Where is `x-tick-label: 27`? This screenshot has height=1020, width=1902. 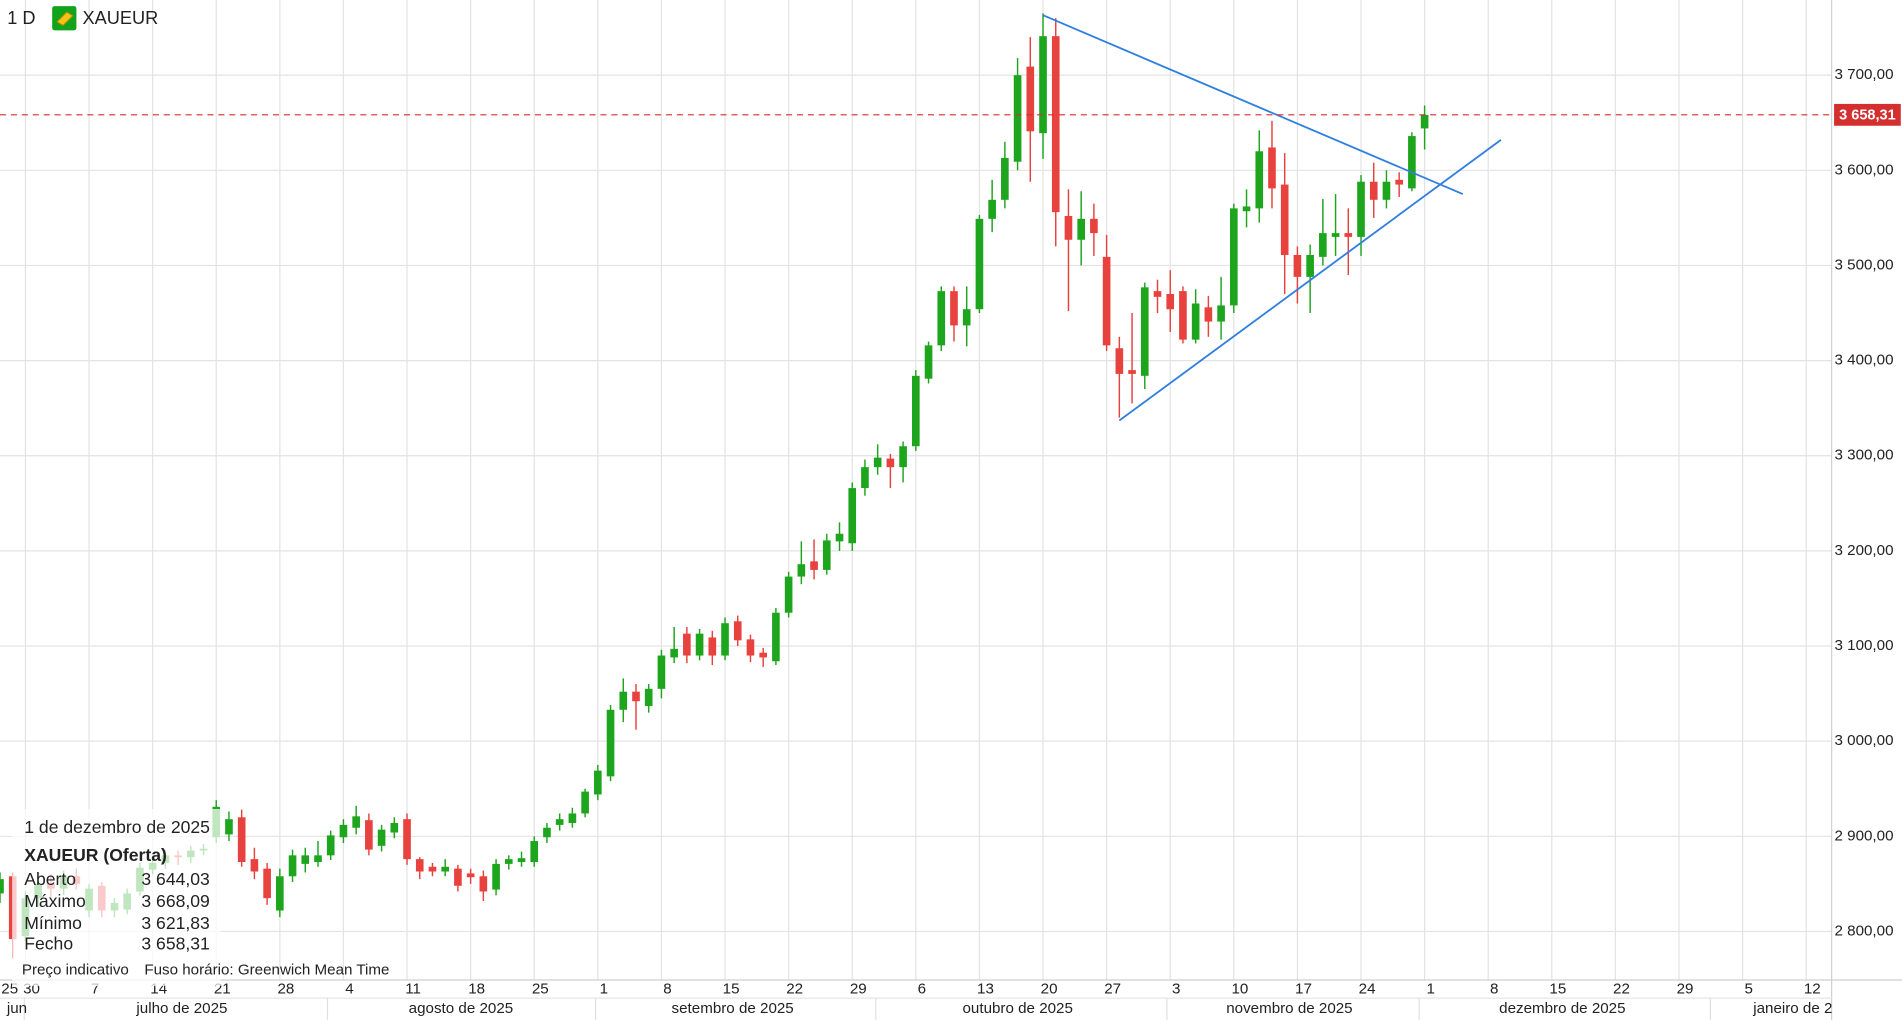 x-tick-label: 27 is located at coordinates (1112, 989).